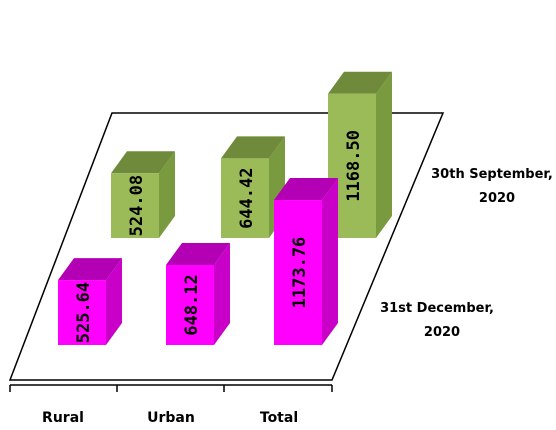  Describe the element at coordinates (171, 388) in the screenshot. I see `x-axis` at that location.